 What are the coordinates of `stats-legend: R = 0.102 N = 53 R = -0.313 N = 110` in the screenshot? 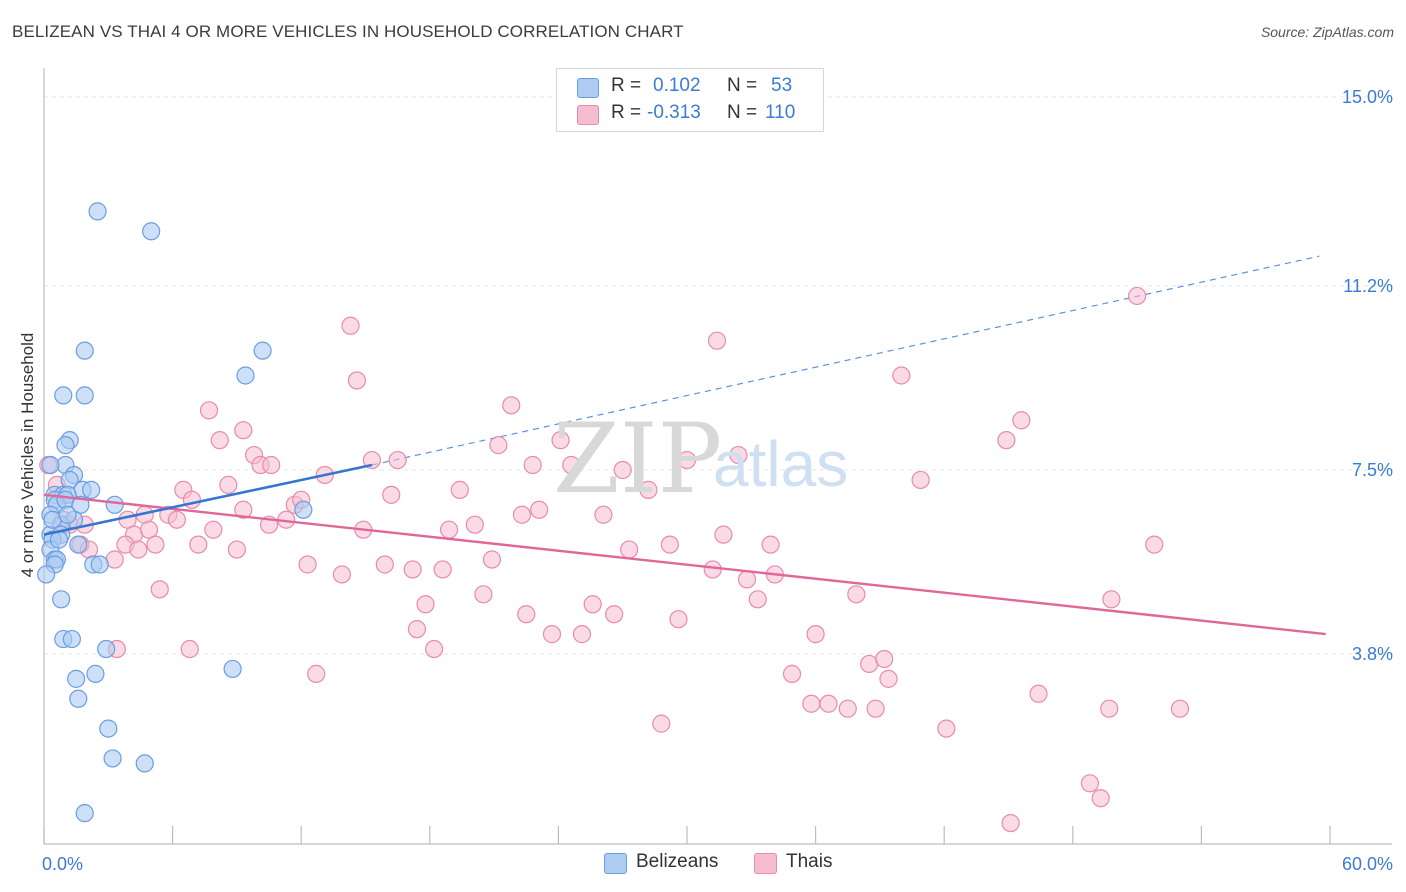 It's located at (690, 100).